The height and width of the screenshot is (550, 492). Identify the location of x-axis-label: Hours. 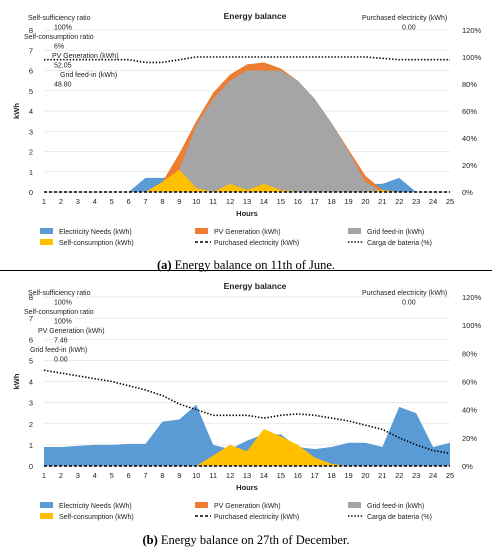
(247, 487).